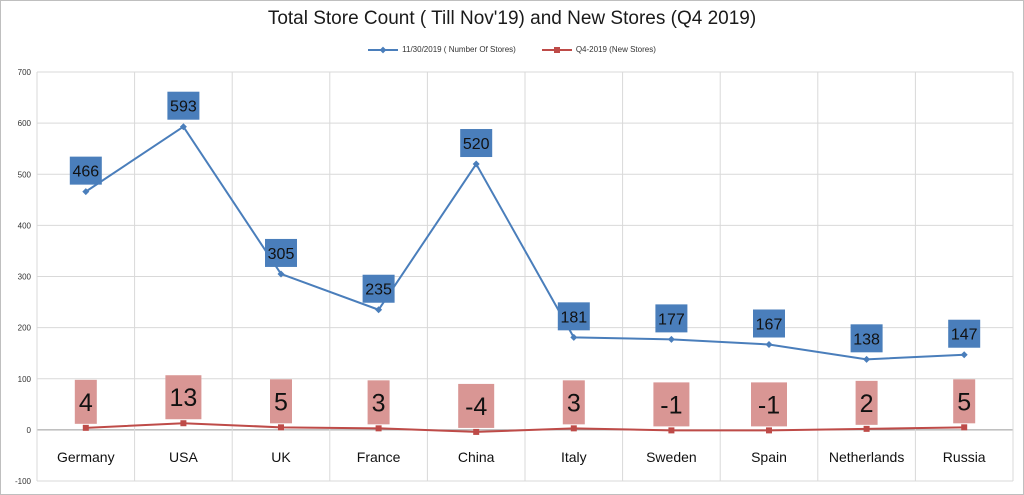  I want to click on data-label: 181, so click(573, 317).